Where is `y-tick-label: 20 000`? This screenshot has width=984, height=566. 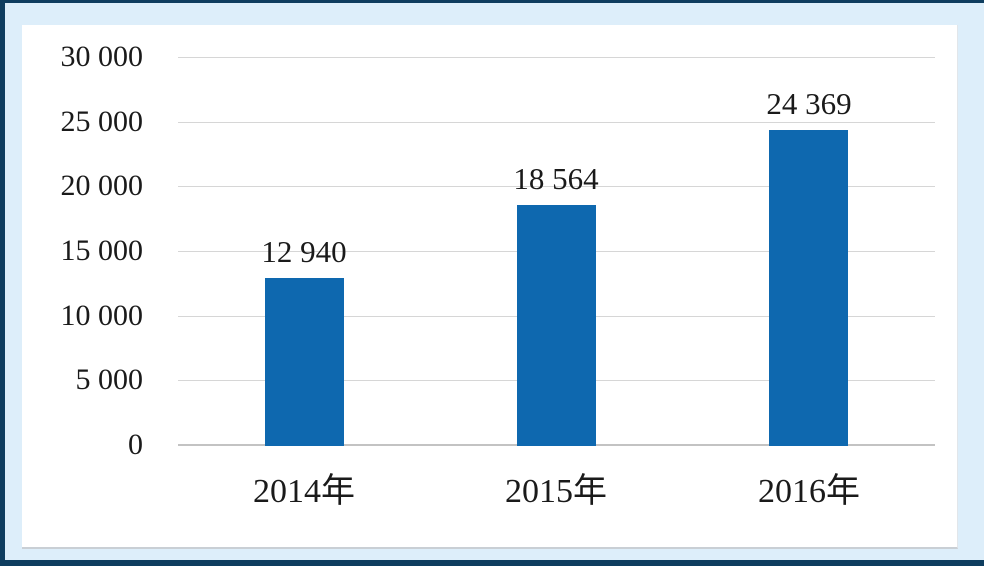 y-tick-label: 20 000 is located at coordinates (102, 185).